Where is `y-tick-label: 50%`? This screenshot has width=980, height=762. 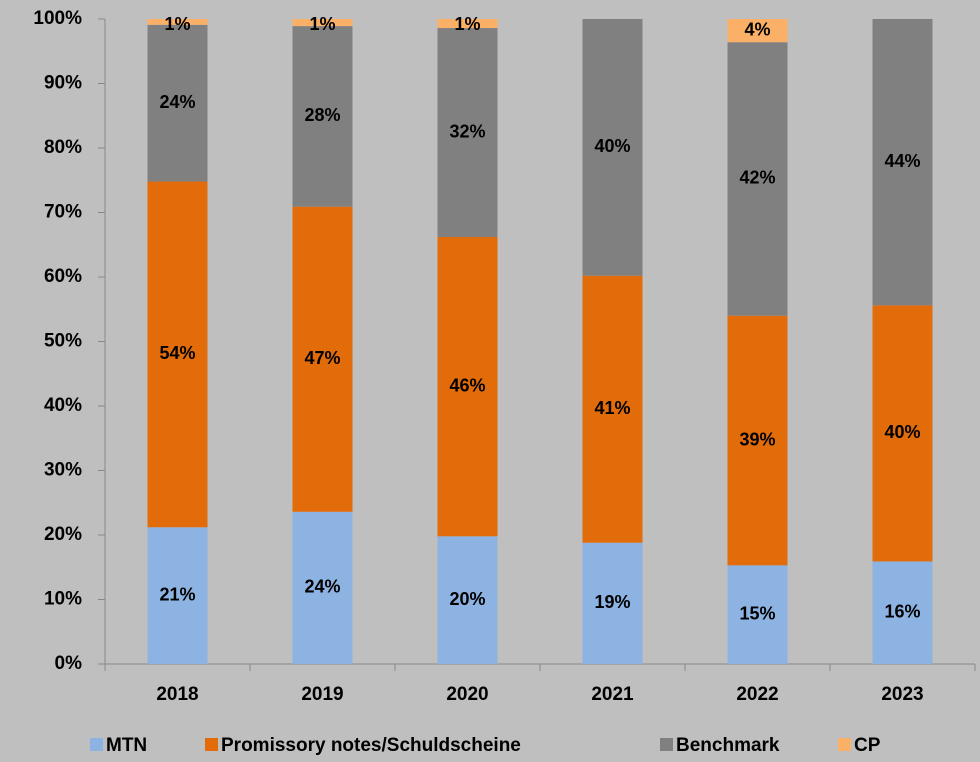 y-tick-label: 50% is located at coordinates (63, 341).